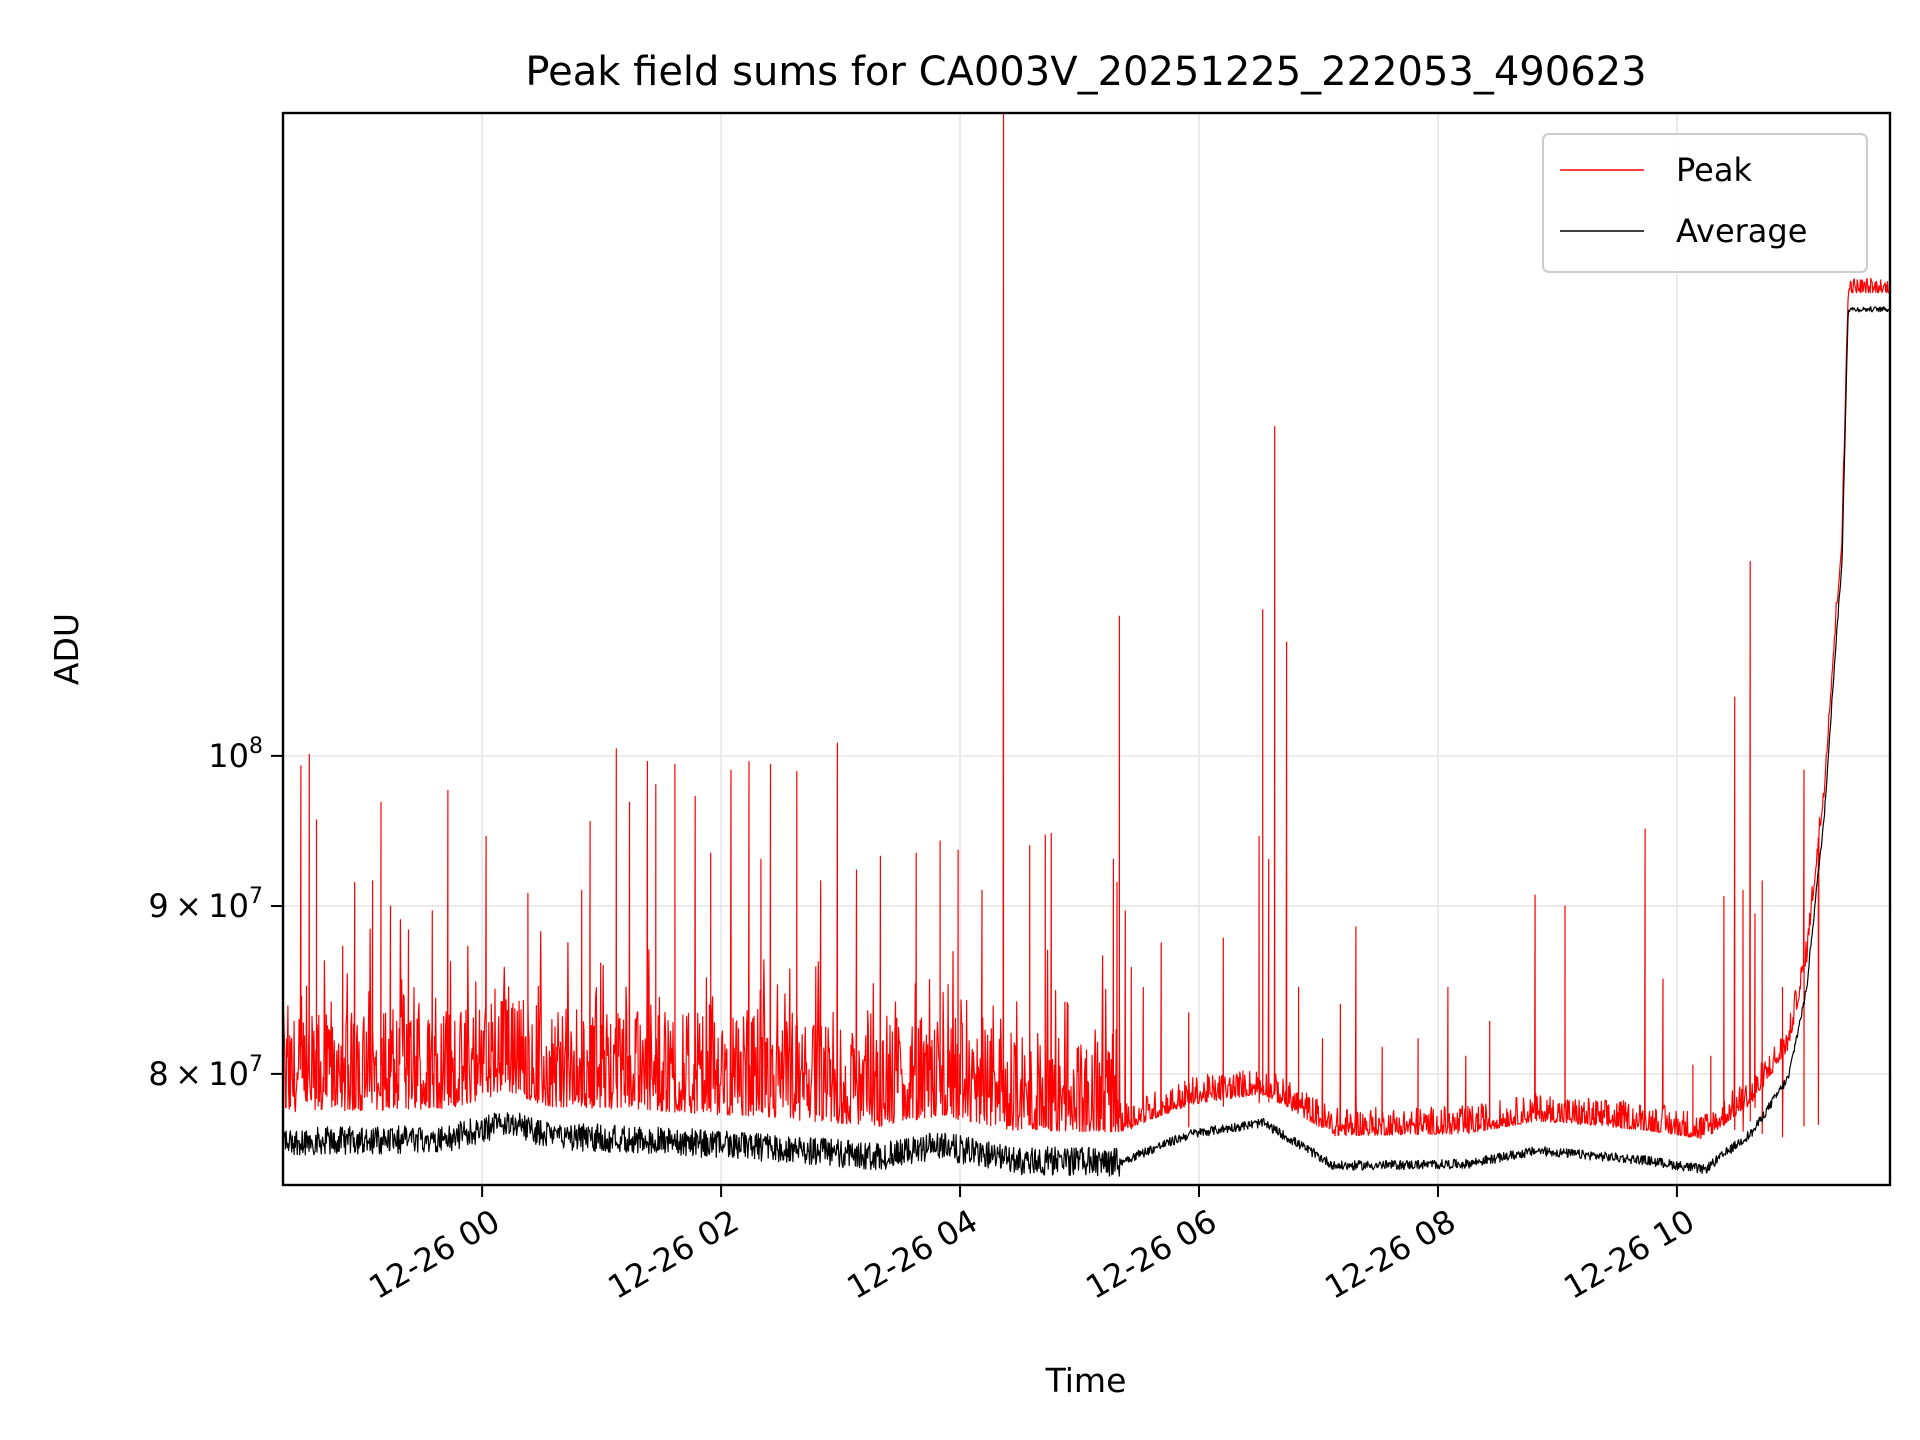 The width and height of the screenshot is (1920, 1440). What do you see at coordinates (1741, 231) in the screenshot?
I see `legend-label-average: Average` at bounding box center [1741, 231].